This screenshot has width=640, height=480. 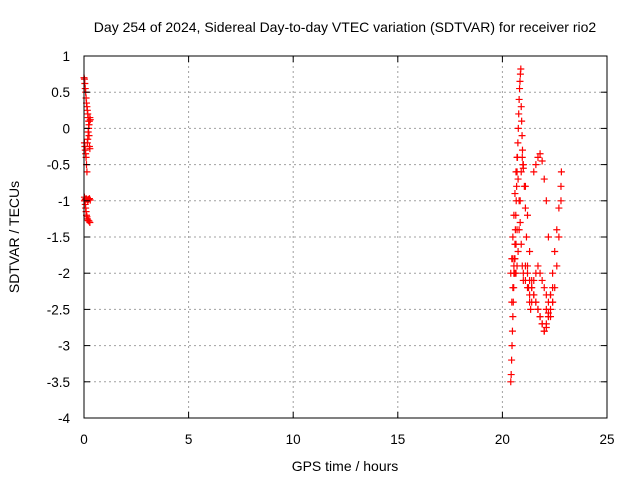 What do you see at coordinates (64, 418) in the screenshot?
I see `y-tick-label: -4` at bounding box center [64, 418].